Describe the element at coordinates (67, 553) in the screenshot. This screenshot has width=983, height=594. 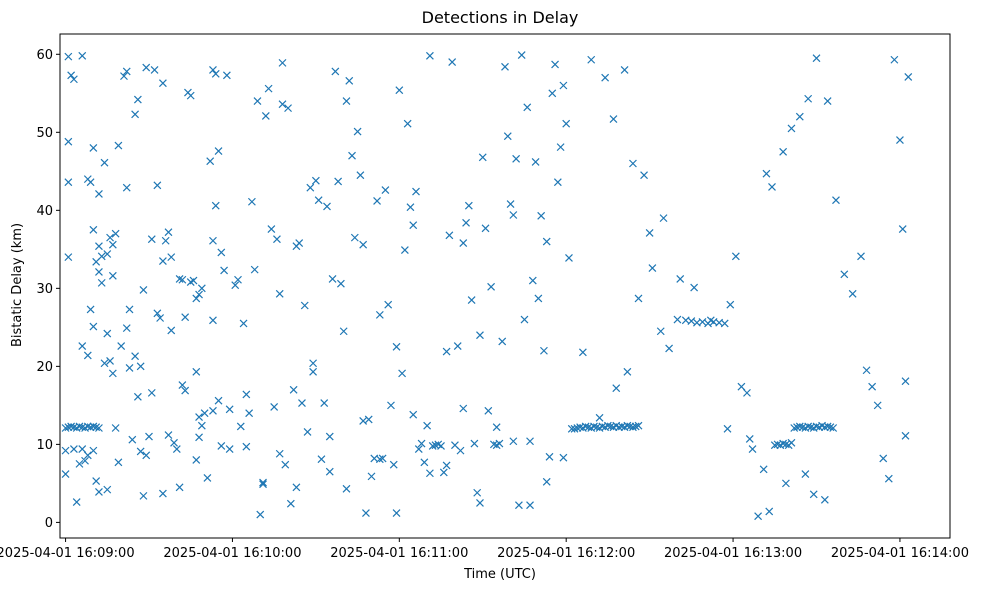
I see `x-tick-label: 2025-04-01 16:09:00` at that location.